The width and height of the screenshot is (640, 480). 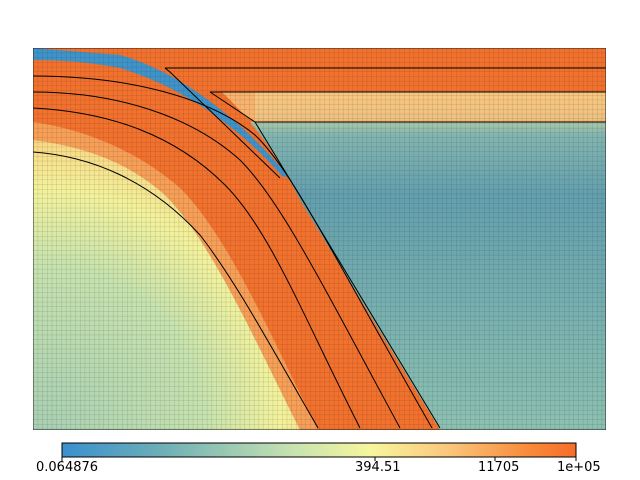 What do you see at coordinates (67, 467) in the screenshot?
I see `colorbar-label-min: 0.064876` at bounding box center [67, 467].